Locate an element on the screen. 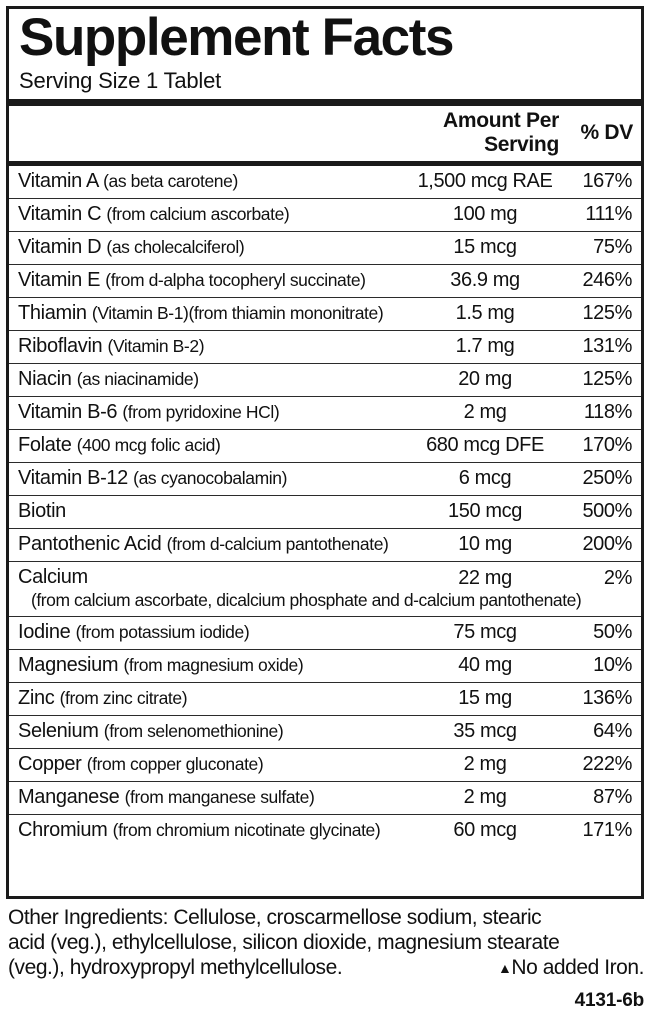 The height and width of the screenshot is (1024, 650). nutrient-name-cell: Iodine (from potassium iodide) is located at coordinates (208, 633).